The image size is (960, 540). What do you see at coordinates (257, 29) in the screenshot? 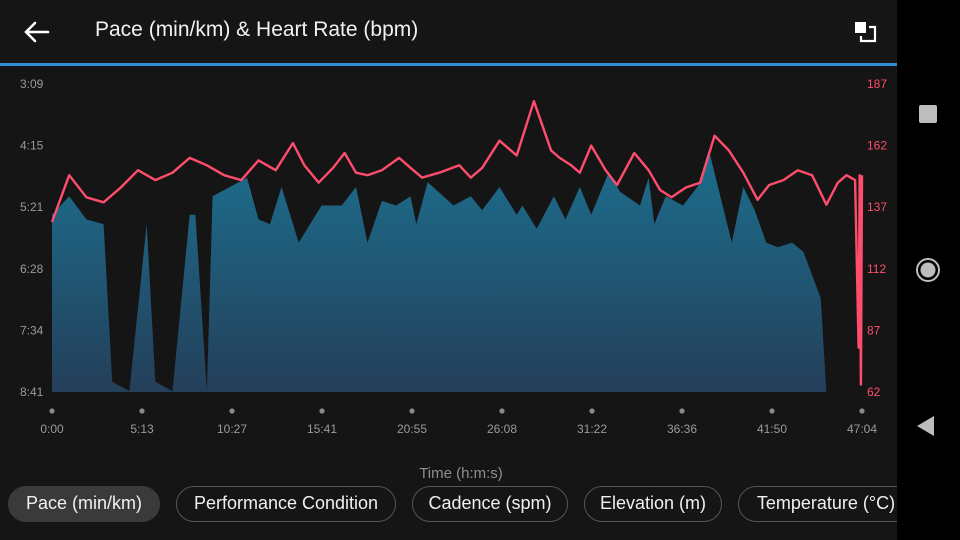
I see `page-title: Pace (min/km) & Heart Rate (bpm)` at bounding box center [257, 29].